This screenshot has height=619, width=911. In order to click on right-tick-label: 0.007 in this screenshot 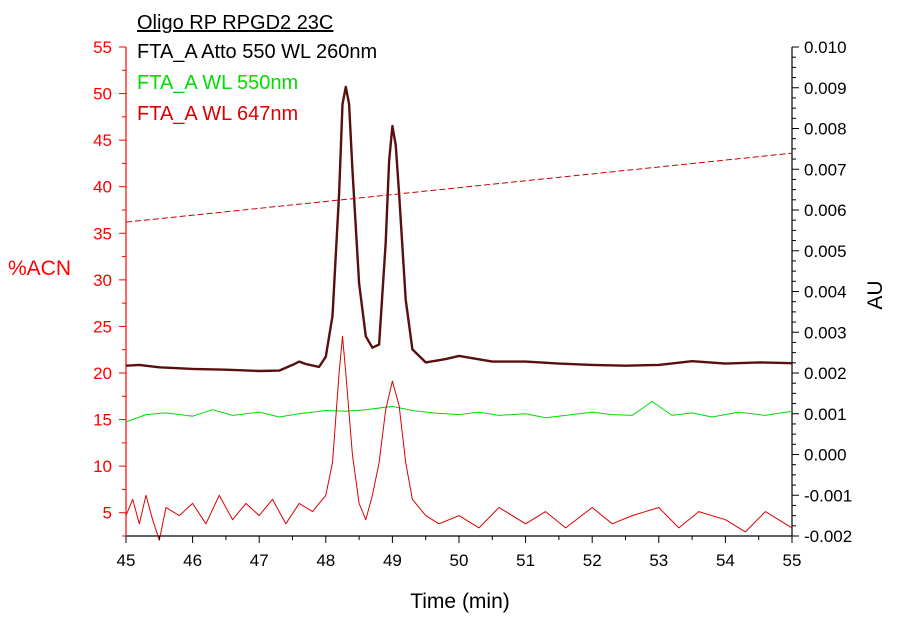, I will do `click(825, 169)`.